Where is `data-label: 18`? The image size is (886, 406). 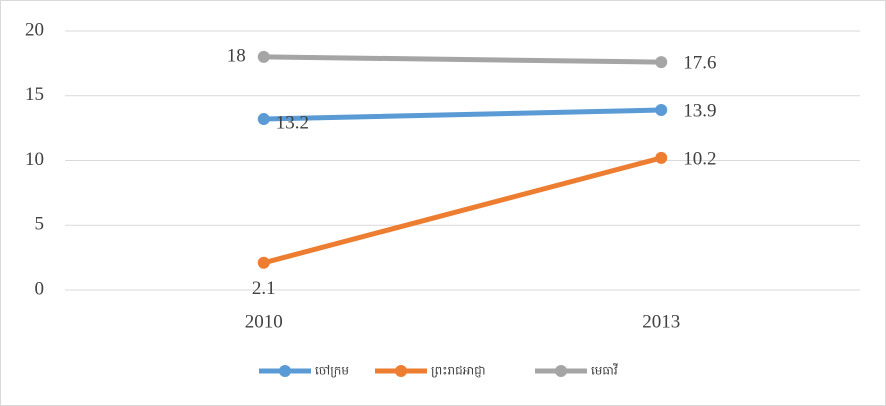
data-label: 18 is located at coordinates (236, 55).